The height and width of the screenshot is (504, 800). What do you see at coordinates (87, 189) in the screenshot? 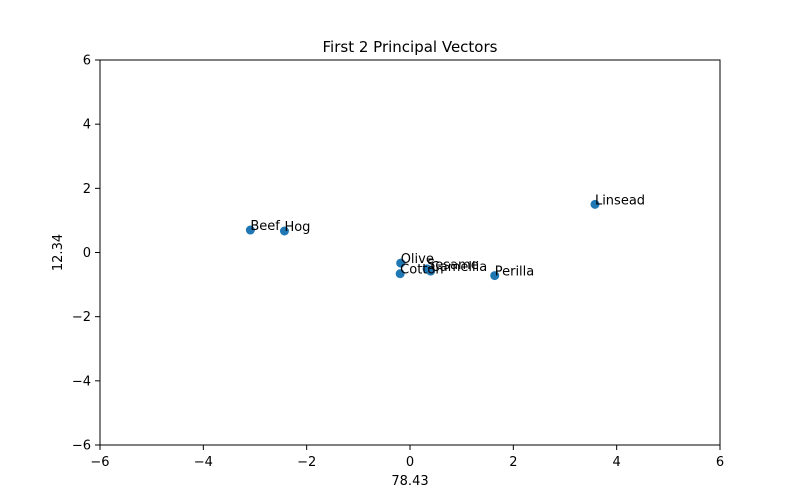
I see `y-tick-label: 2` at bounding box center [87, 189].